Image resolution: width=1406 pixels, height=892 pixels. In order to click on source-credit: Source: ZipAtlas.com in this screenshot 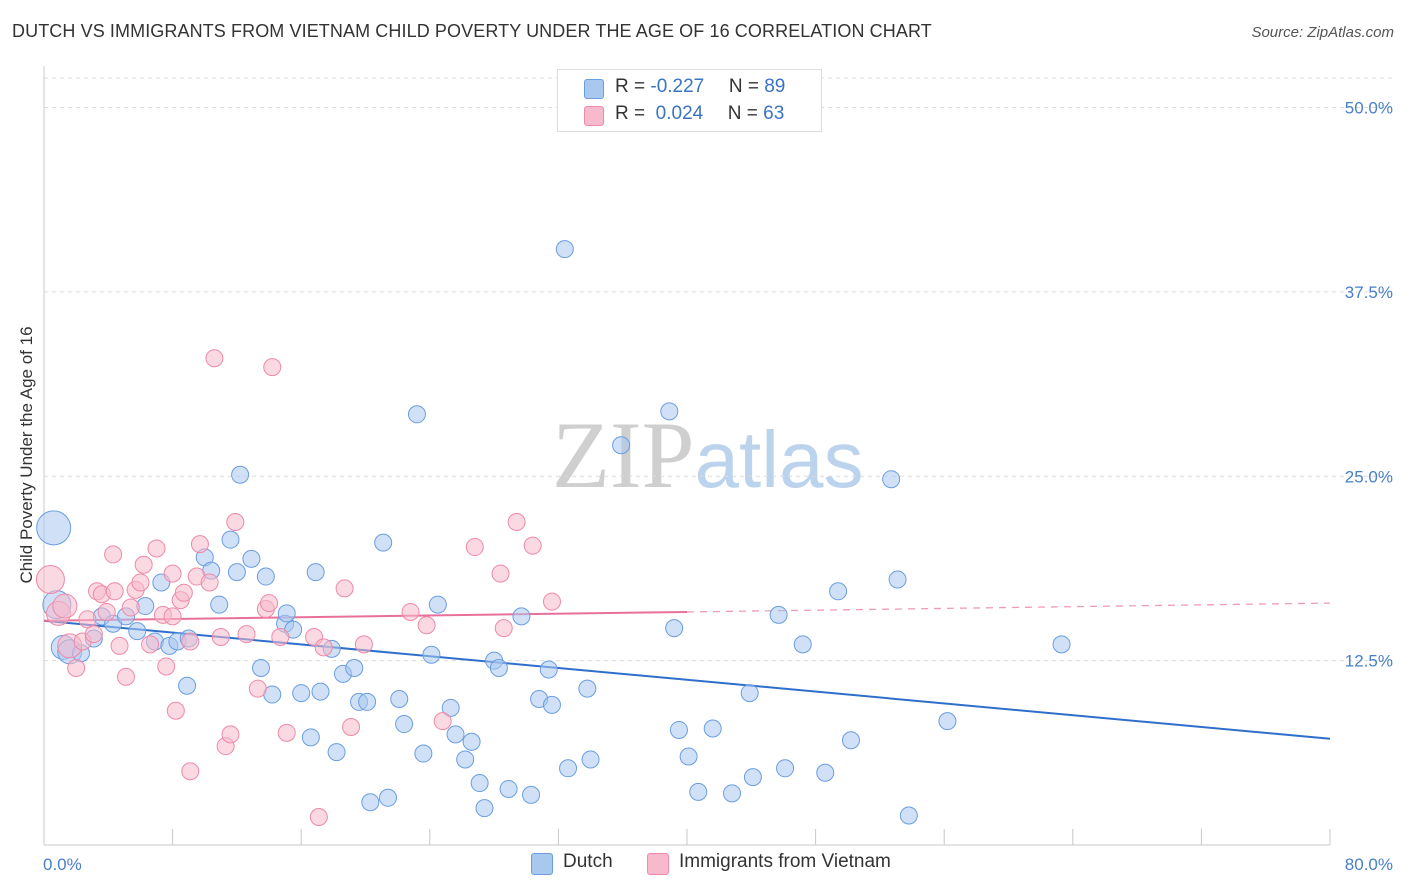, I will do `click(1322, 32)`.